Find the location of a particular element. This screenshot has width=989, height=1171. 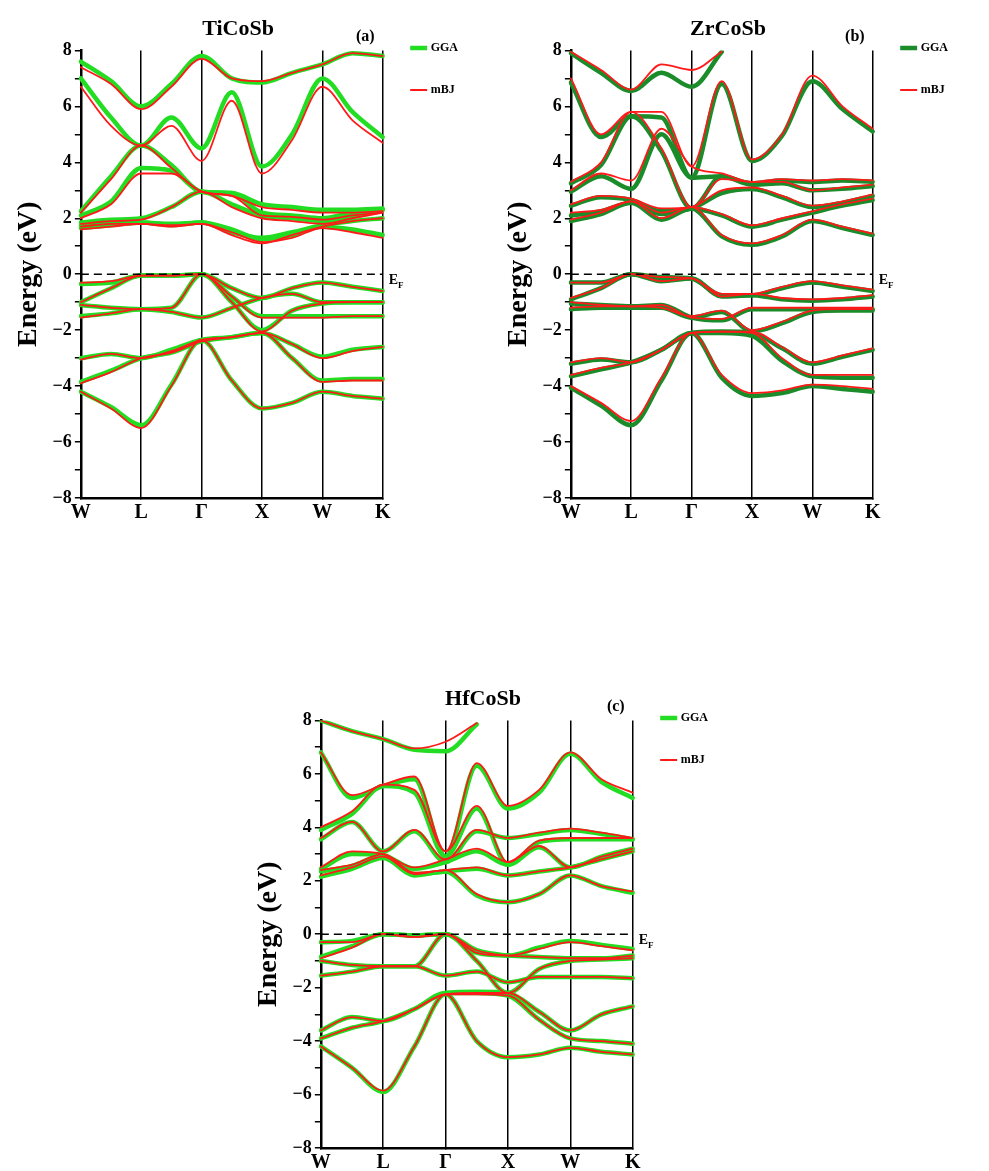

text: (c) is located at coordinates (615, 705).